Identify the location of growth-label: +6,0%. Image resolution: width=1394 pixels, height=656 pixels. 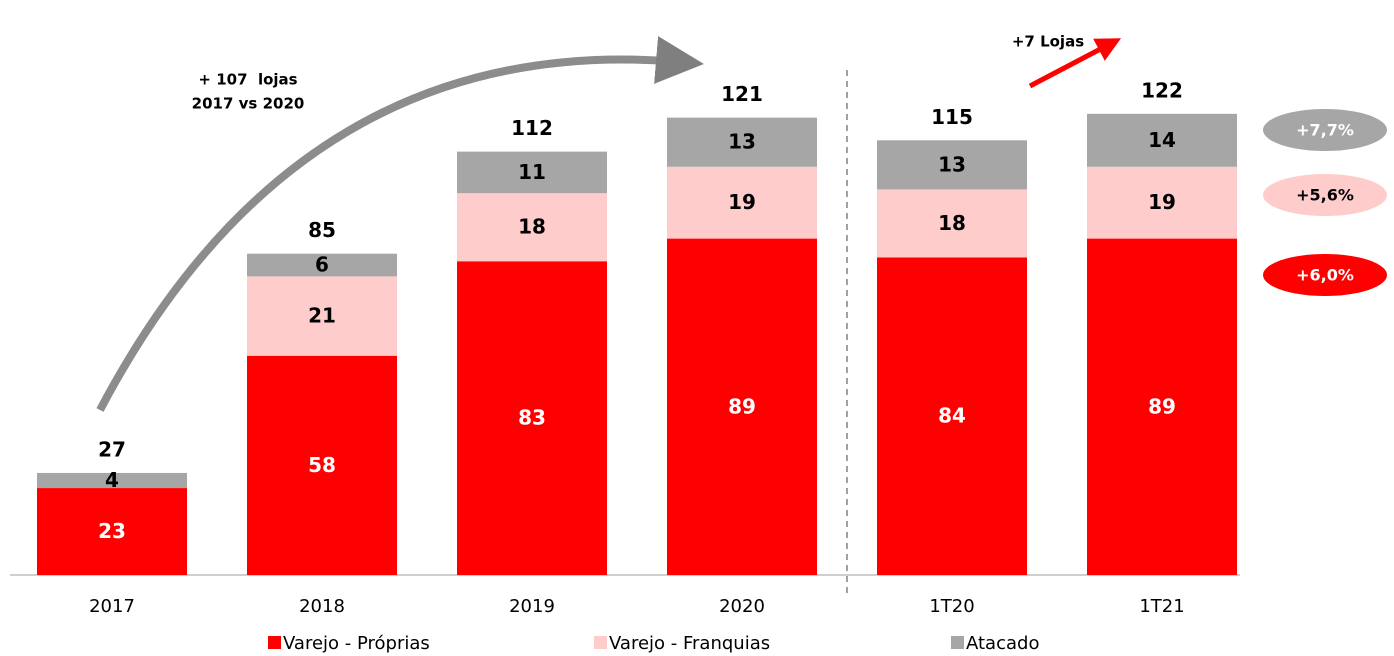
(1325, 275).